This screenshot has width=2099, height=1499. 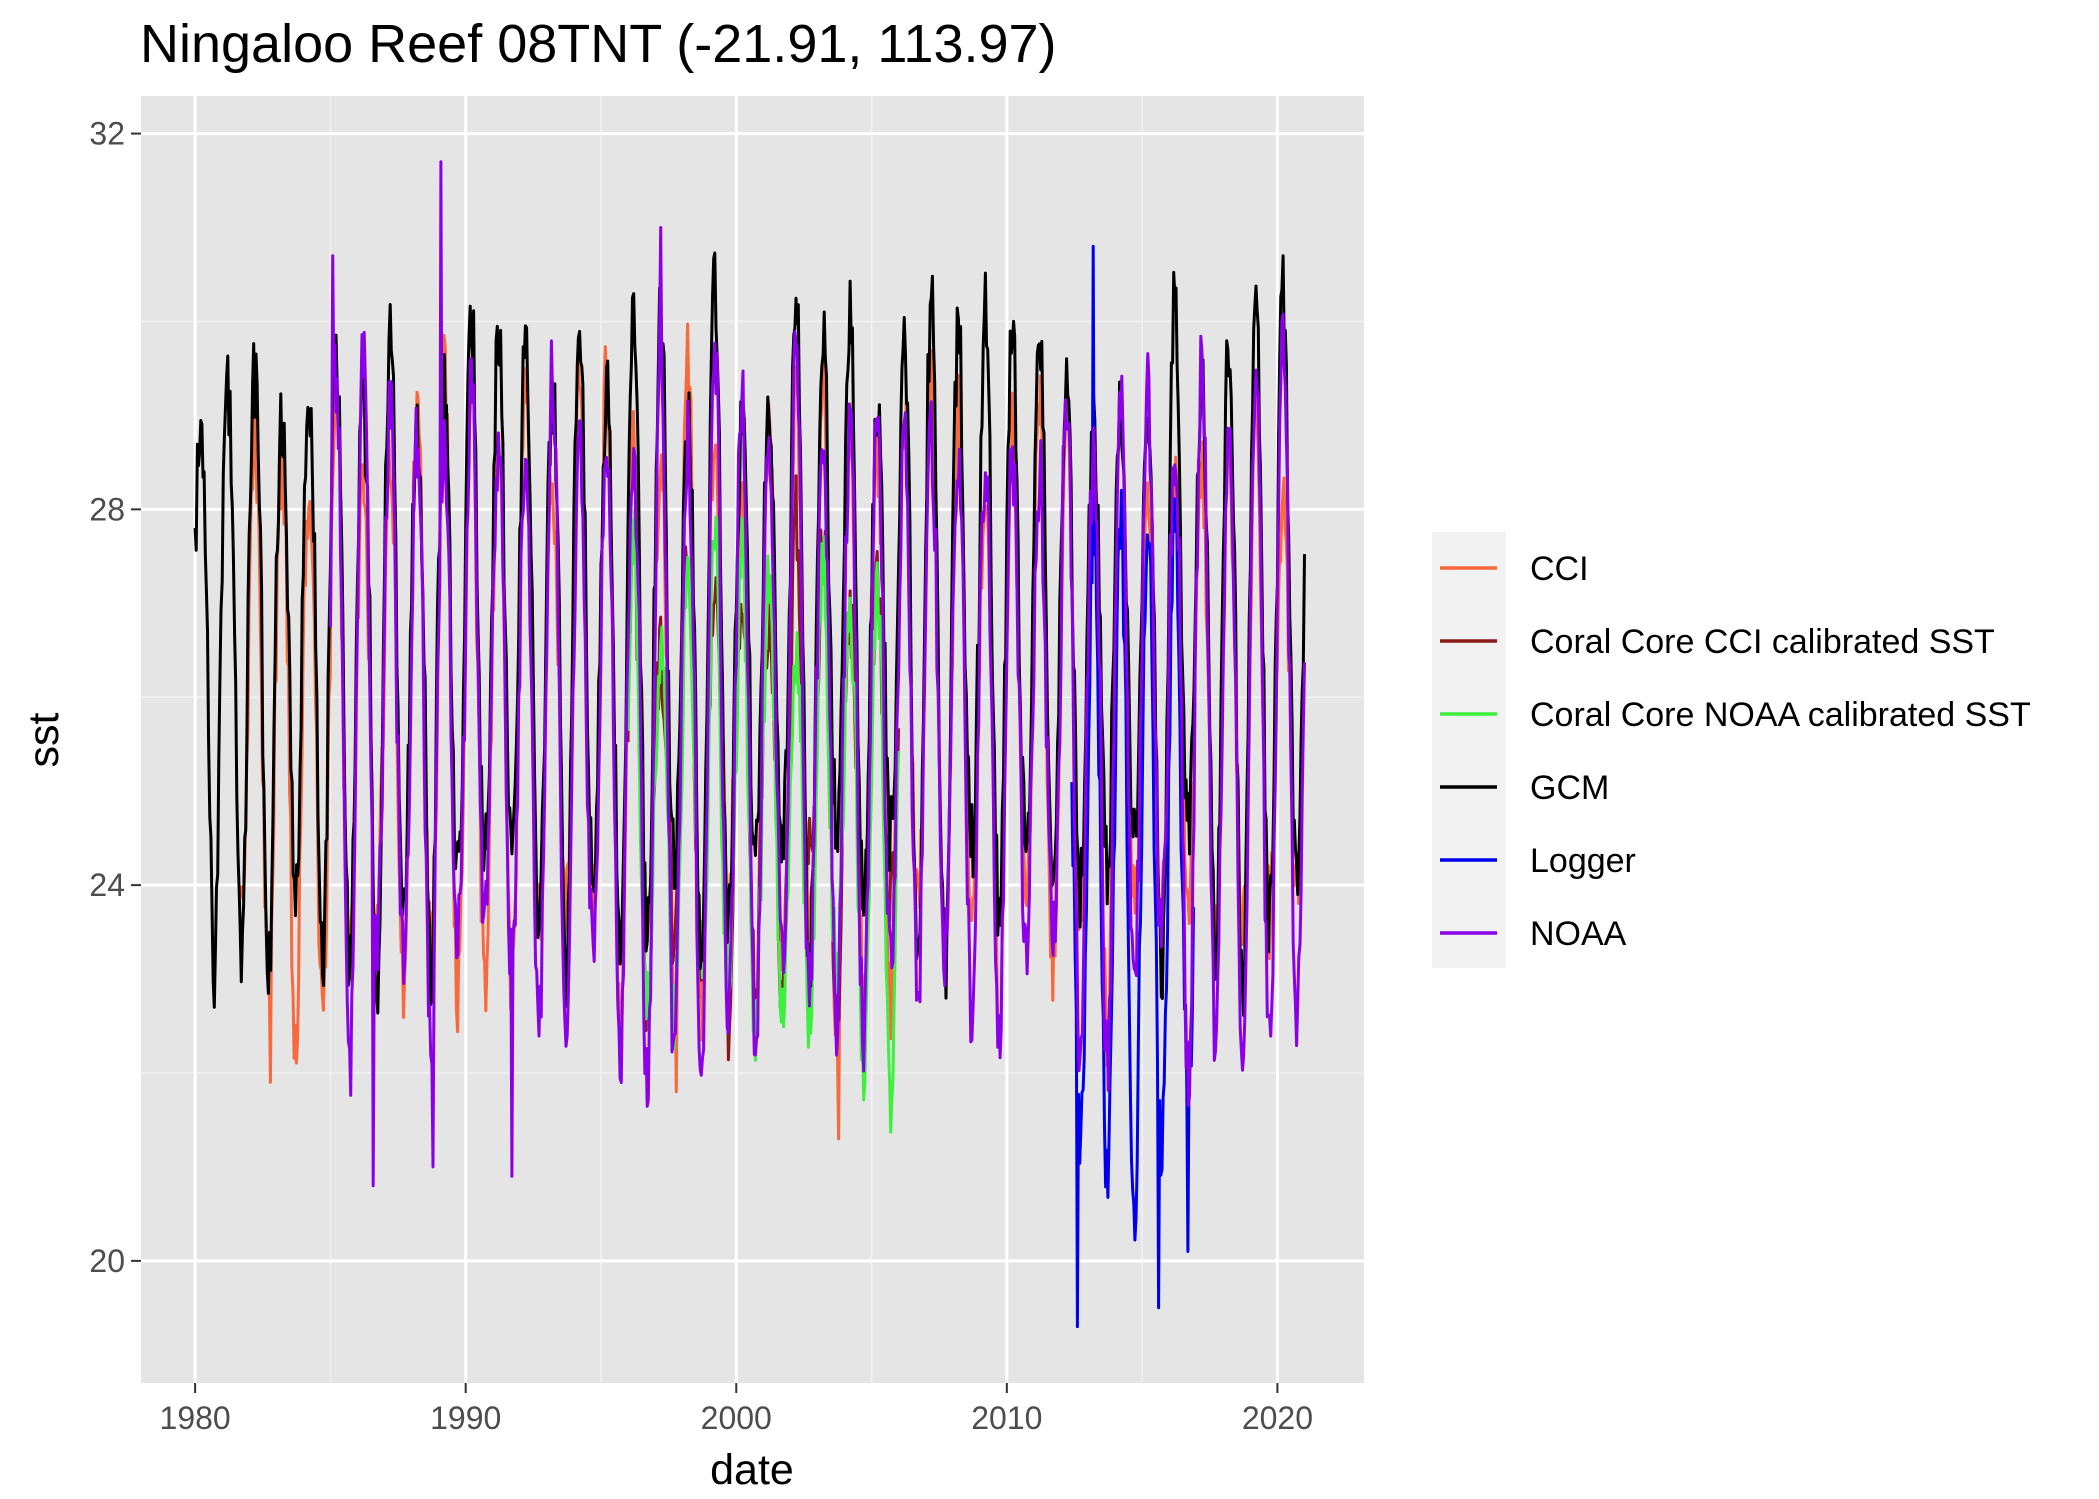 I want to click on chart-title: Ningaloo Reef 08TNT (-21.91, 113.97), so click(x=598, y=44).